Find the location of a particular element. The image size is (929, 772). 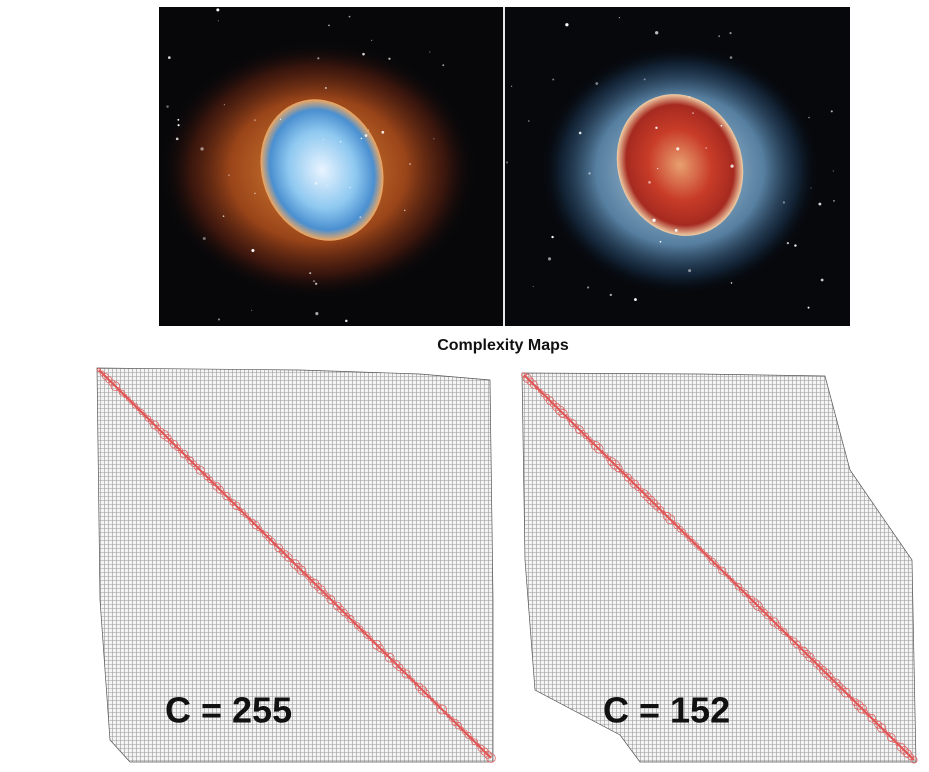

complexity-label: C = 152 is located at coordinates (666, 710).